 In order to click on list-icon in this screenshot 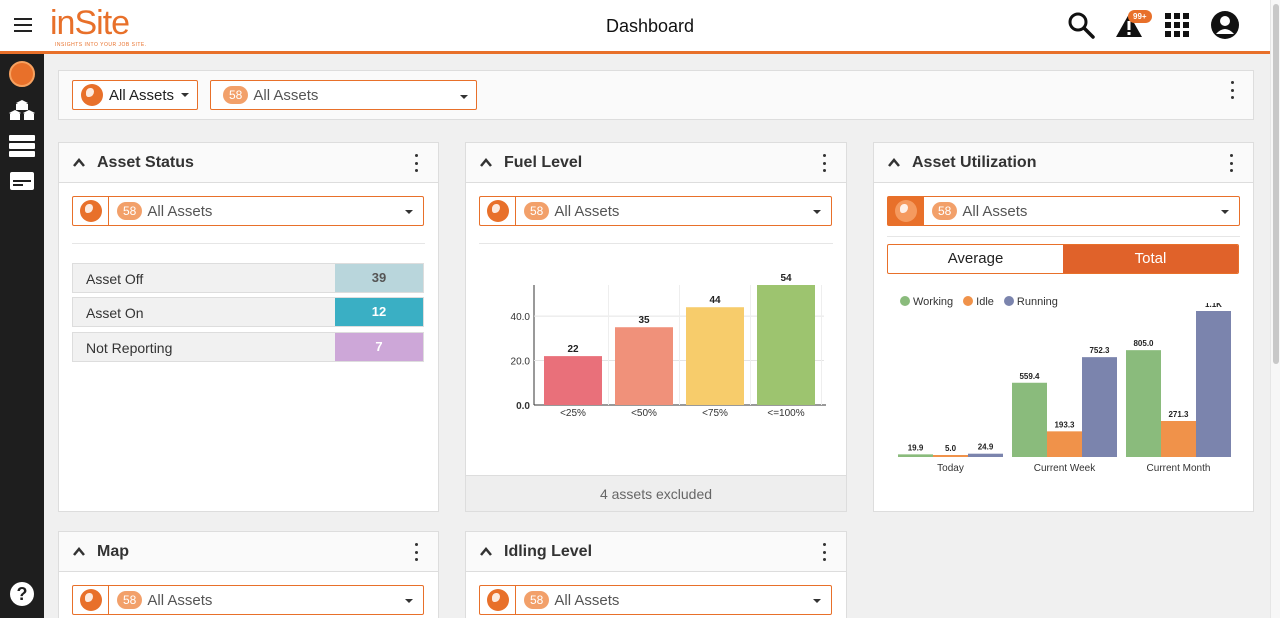, I will do `click(22, 146)`.